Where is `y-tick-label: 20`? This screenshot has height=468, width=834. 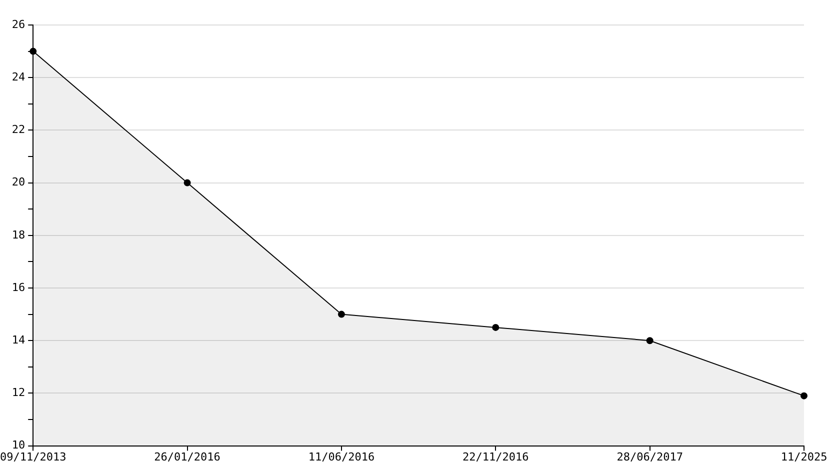 y-tick-label: 20 is located at coordinates (19, 182).